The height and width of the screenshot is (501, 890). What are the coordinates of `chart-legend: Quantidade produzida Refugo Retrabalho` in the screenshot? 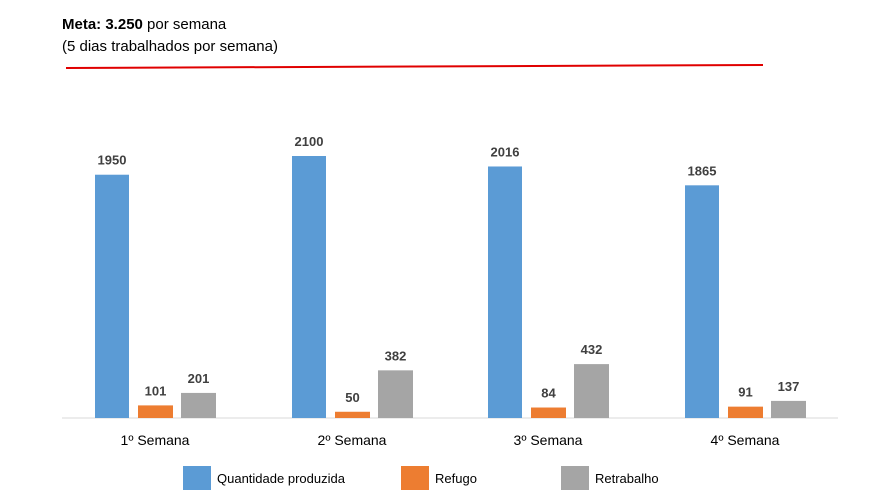 It's located at (445, 479).